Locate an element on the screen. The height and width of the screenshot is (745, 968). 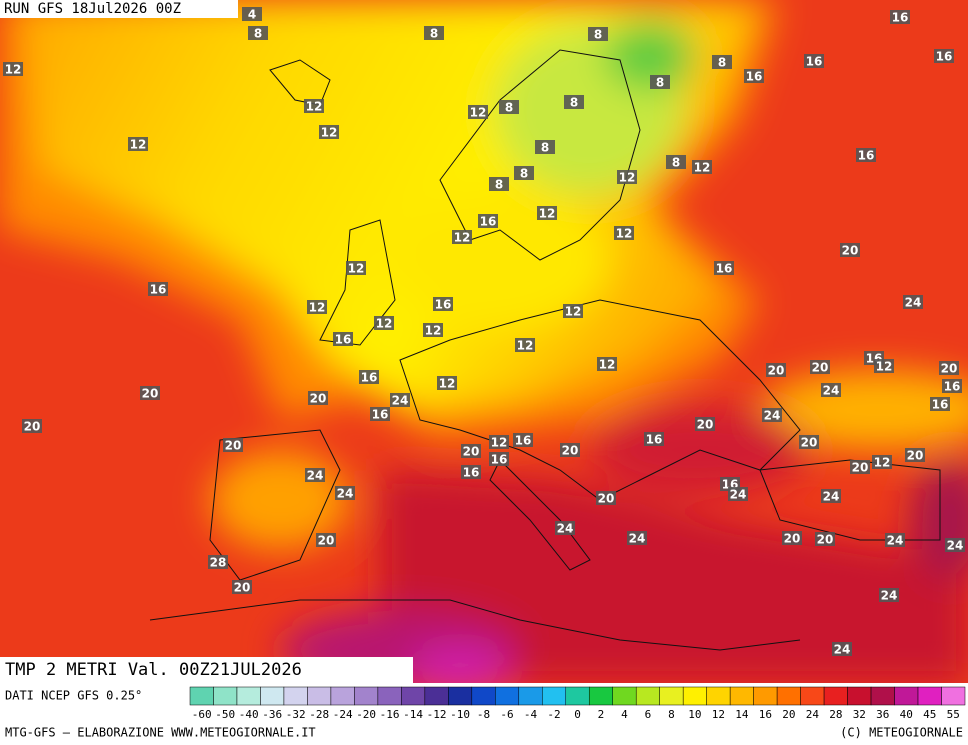
legend-label: 40 is located at coordinates (906, 714).